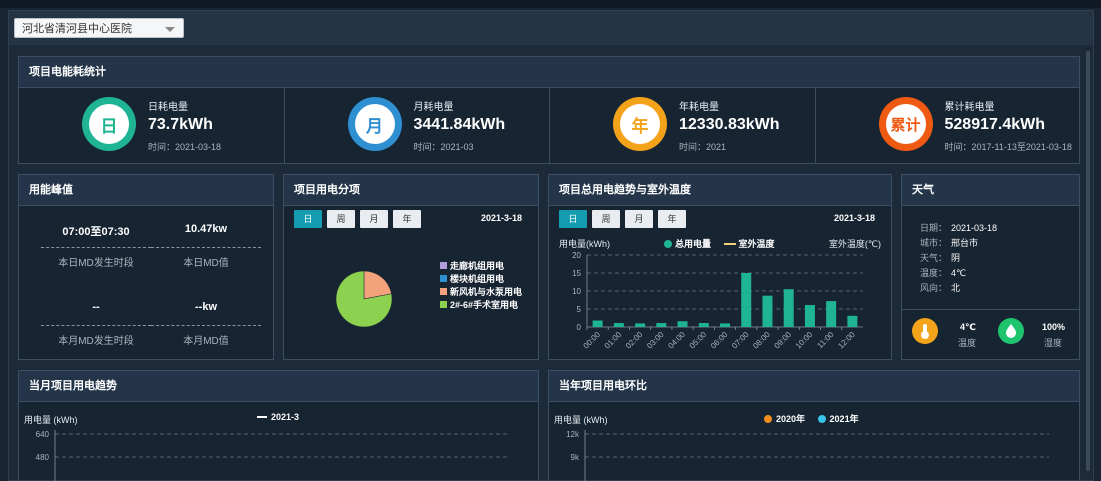 This screenshot has height=481, width=1101. I want to click on legend-item: 新风机与水泵用电, so click(481, 291).